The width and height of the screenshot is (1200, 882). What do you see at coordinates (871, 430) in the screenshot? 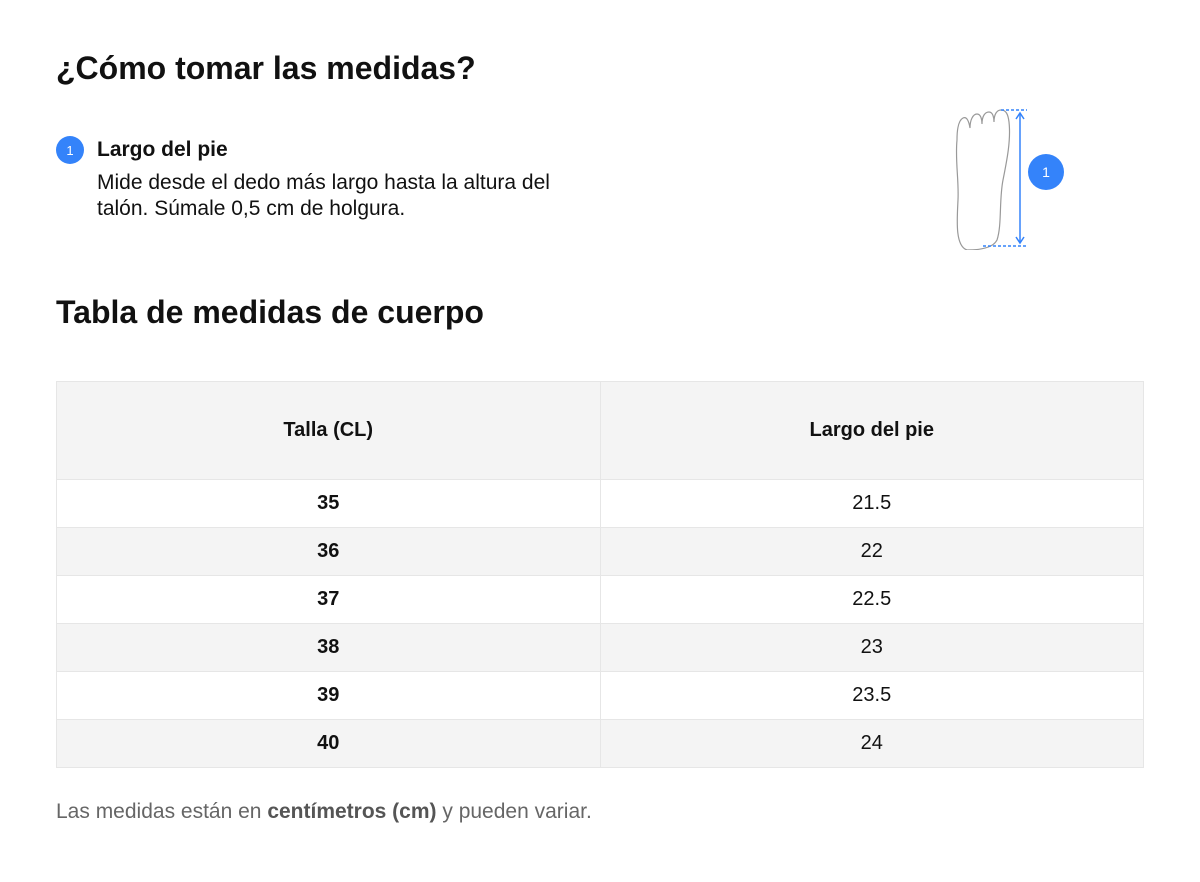
I see `header-foot-length: Largo del pie` at bounding box center [871, 430].